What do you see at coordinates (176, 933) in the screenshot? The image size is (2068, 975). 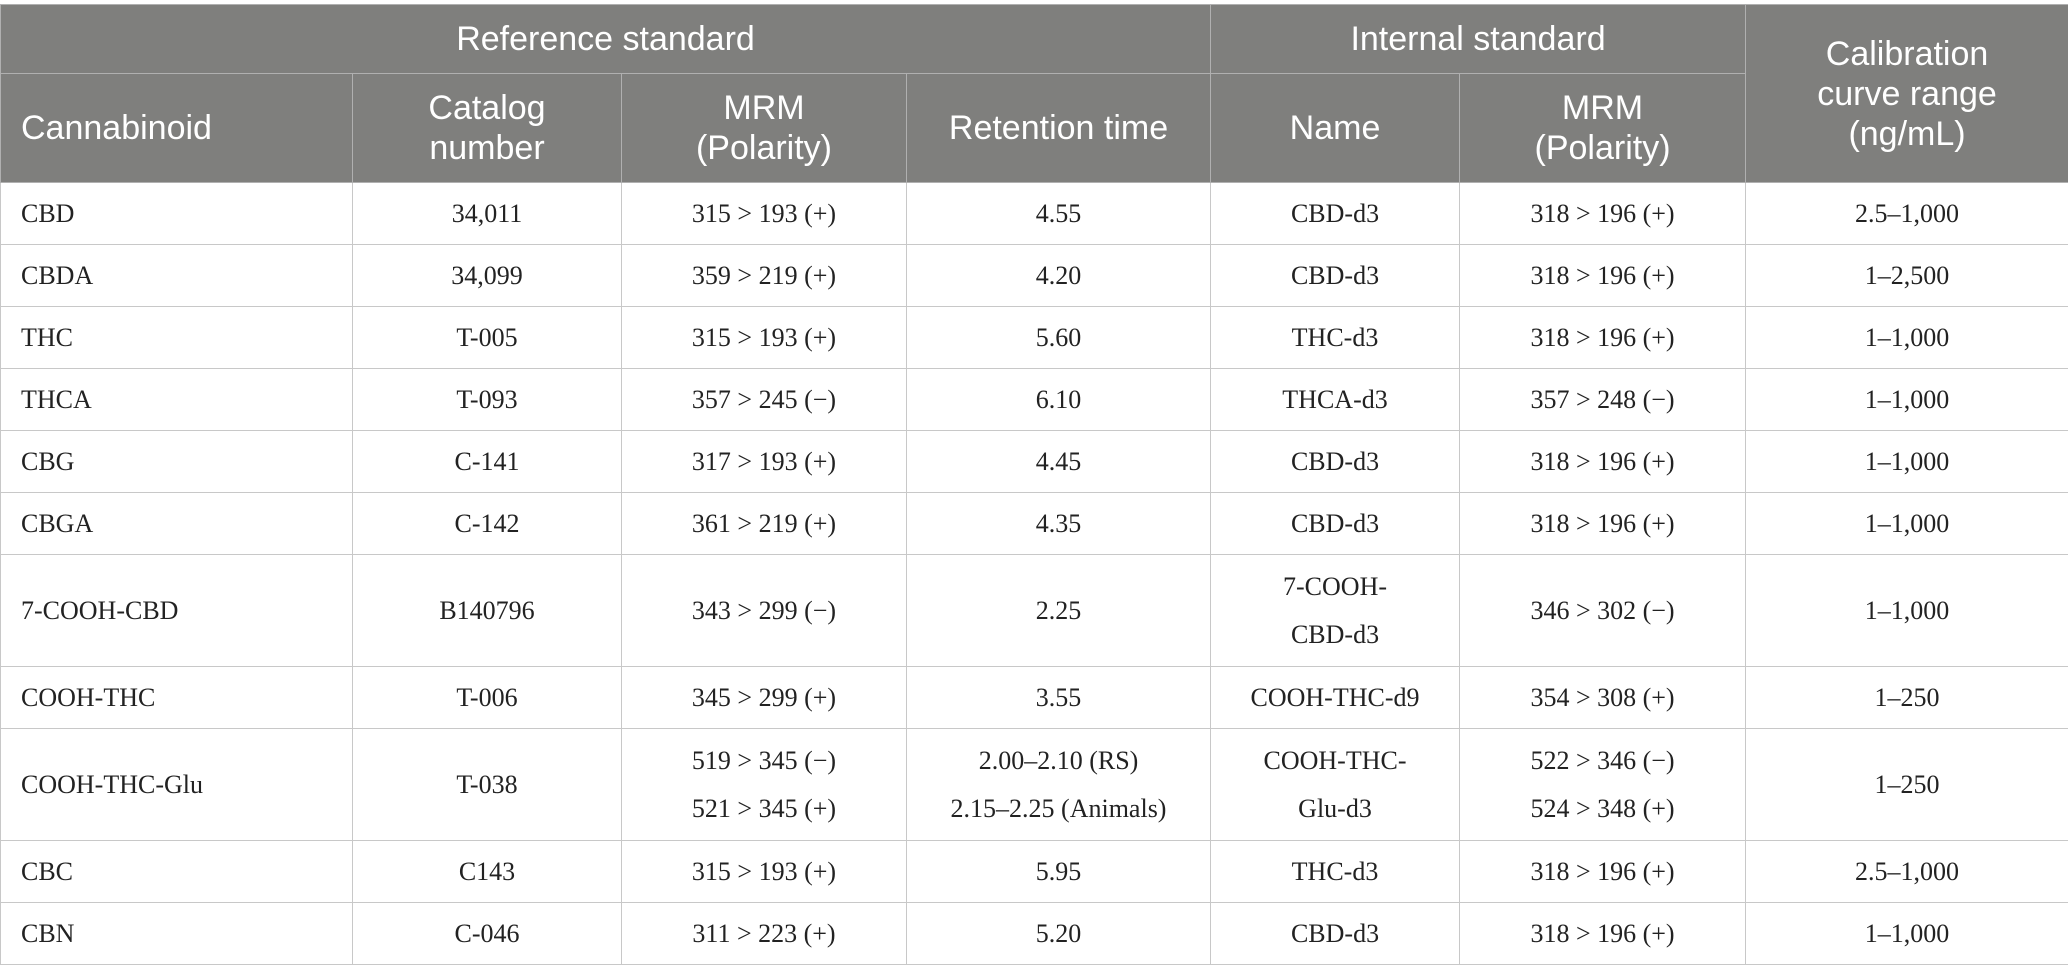 I see `table-cell: CBN` at bounding box center [176, 933].